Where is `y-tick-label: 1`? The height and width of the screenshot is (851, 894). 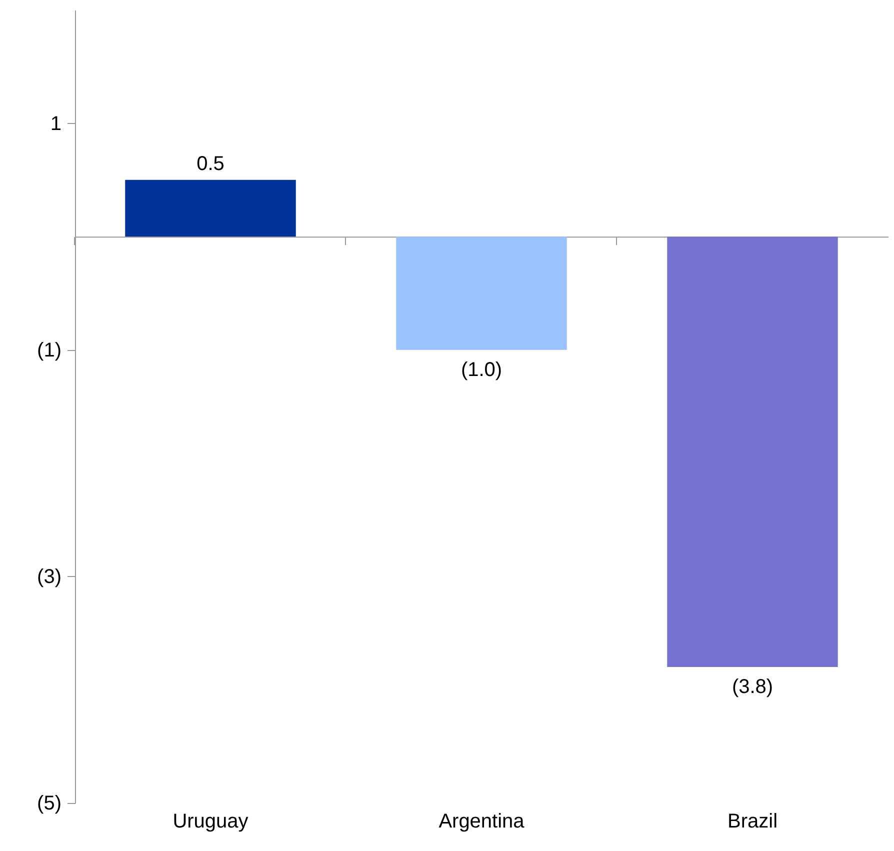
y-tick-label: 1 is located at coordinates (56, 123).